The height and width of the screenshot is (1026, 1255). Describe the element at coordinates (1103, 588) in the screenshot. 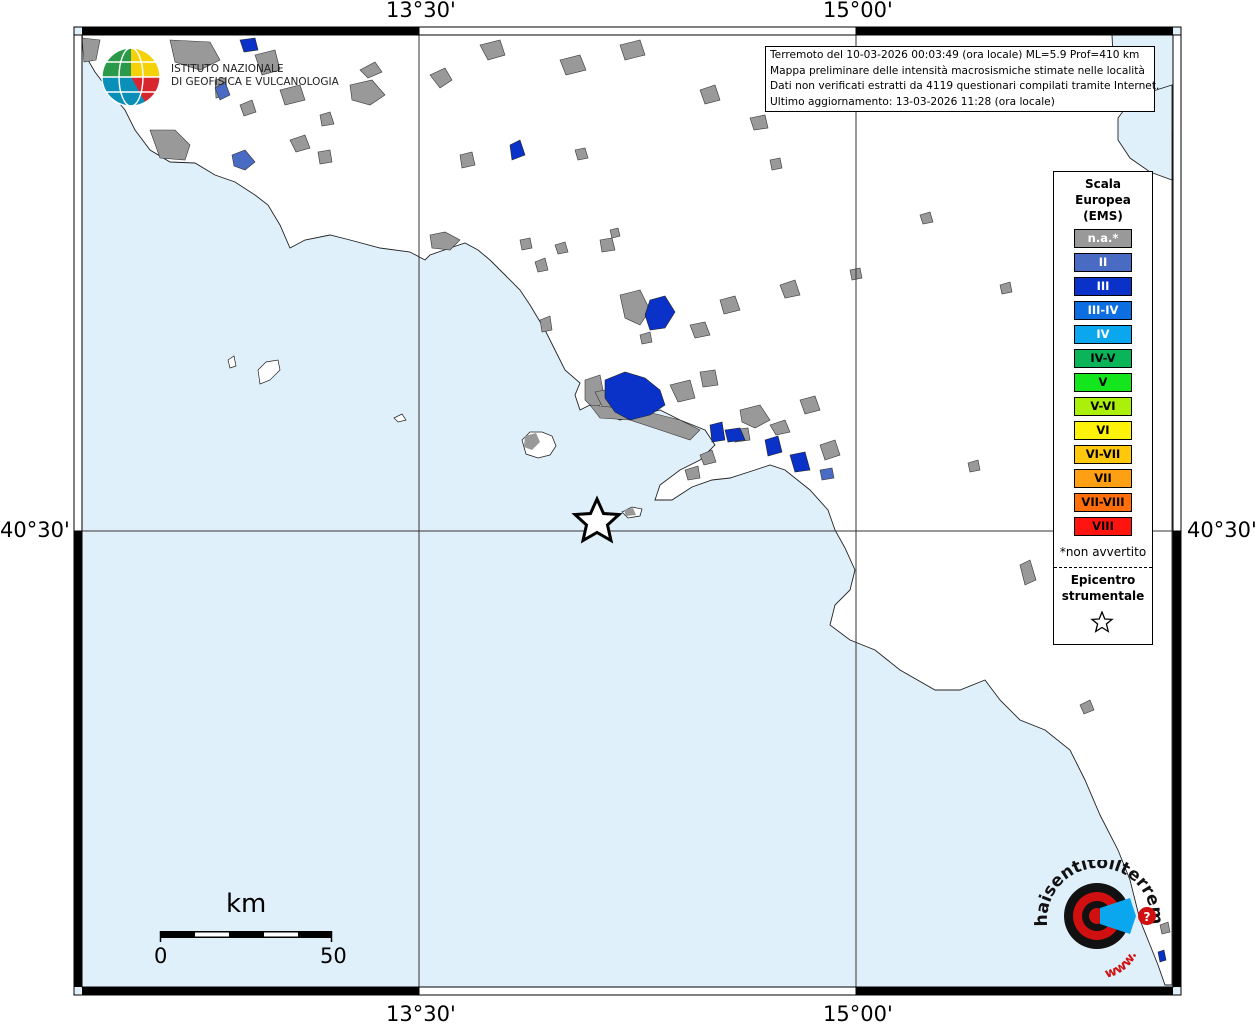

I see `legend-epicenter-label: Epicentro strumentale` at that location.